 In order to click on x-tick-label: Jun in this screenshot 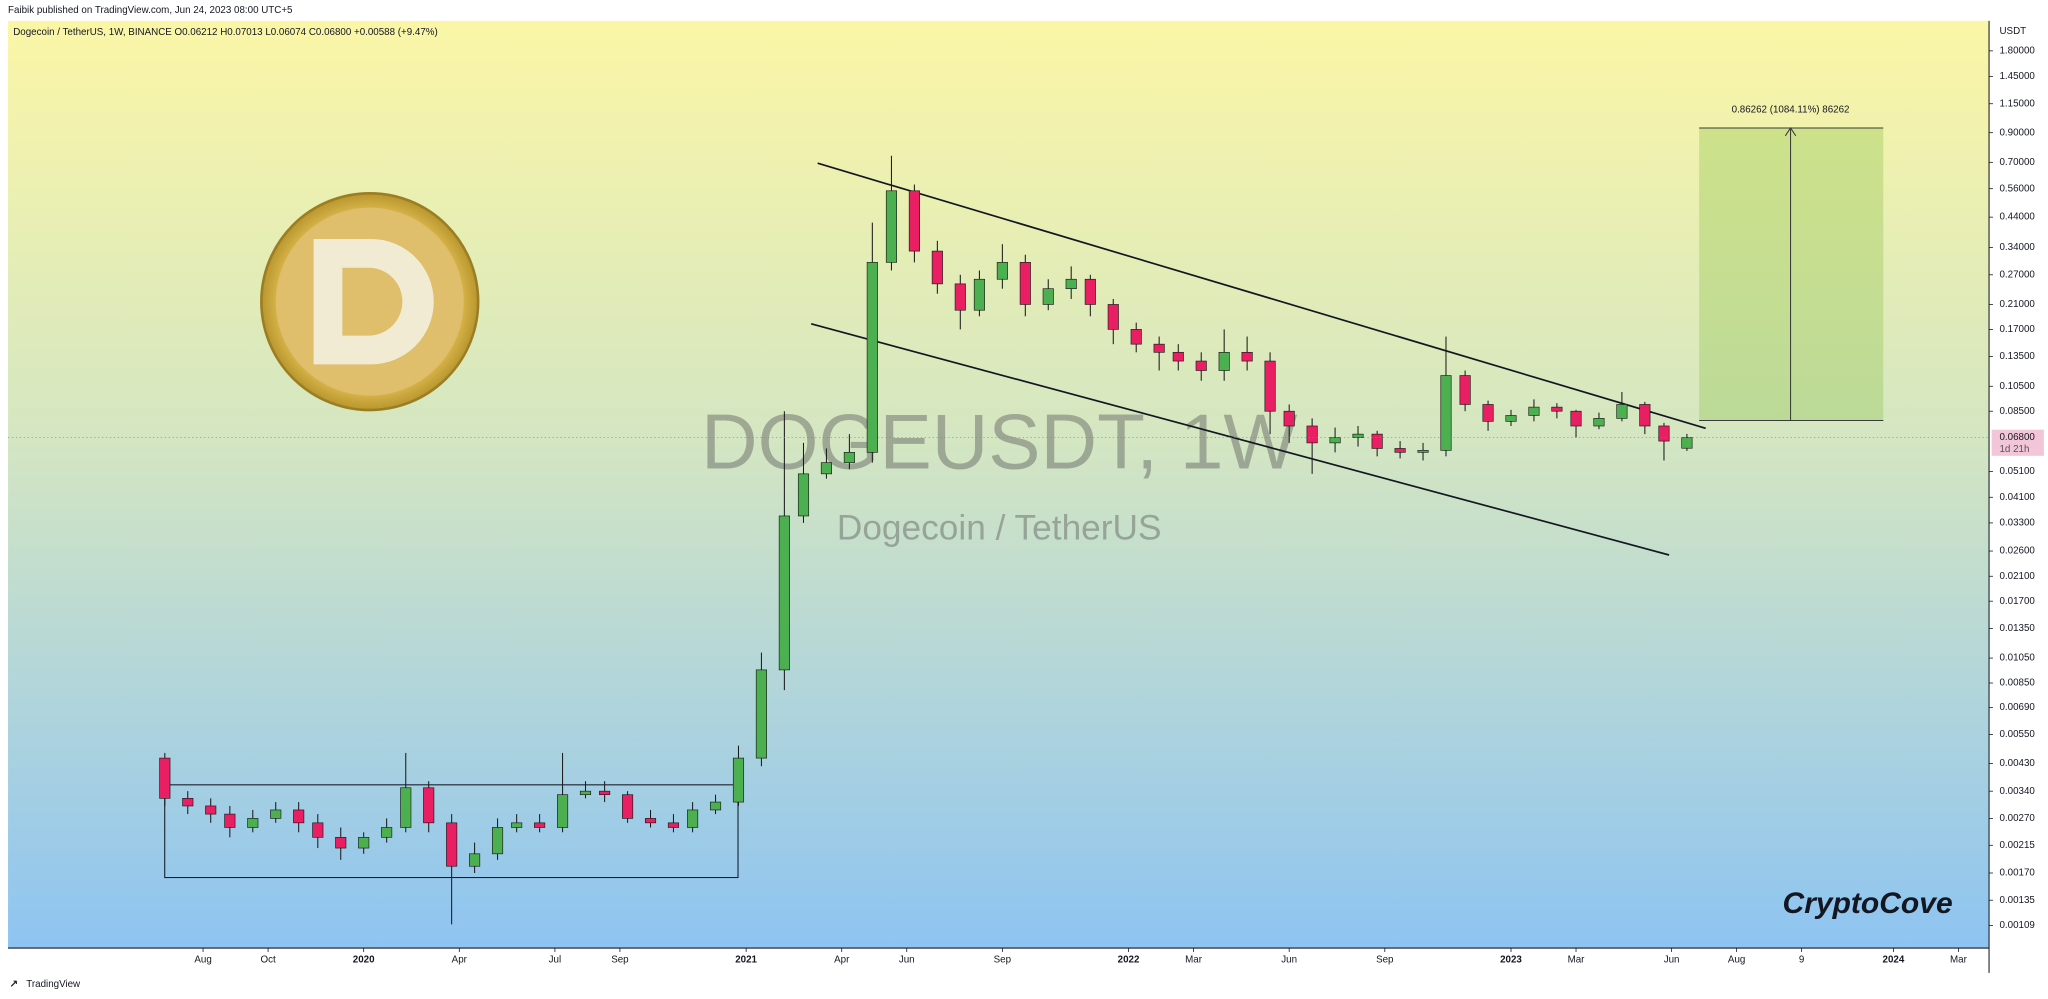, I will do `click(1672, 959)`.